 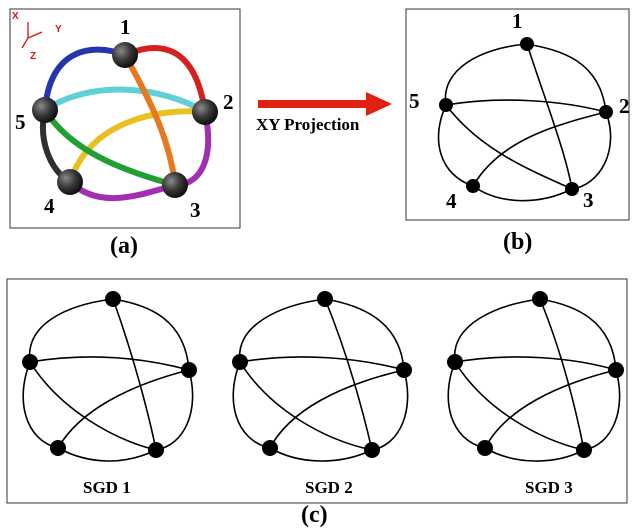 I want to click on panel-a-nodes, so click(x=125, y=120).